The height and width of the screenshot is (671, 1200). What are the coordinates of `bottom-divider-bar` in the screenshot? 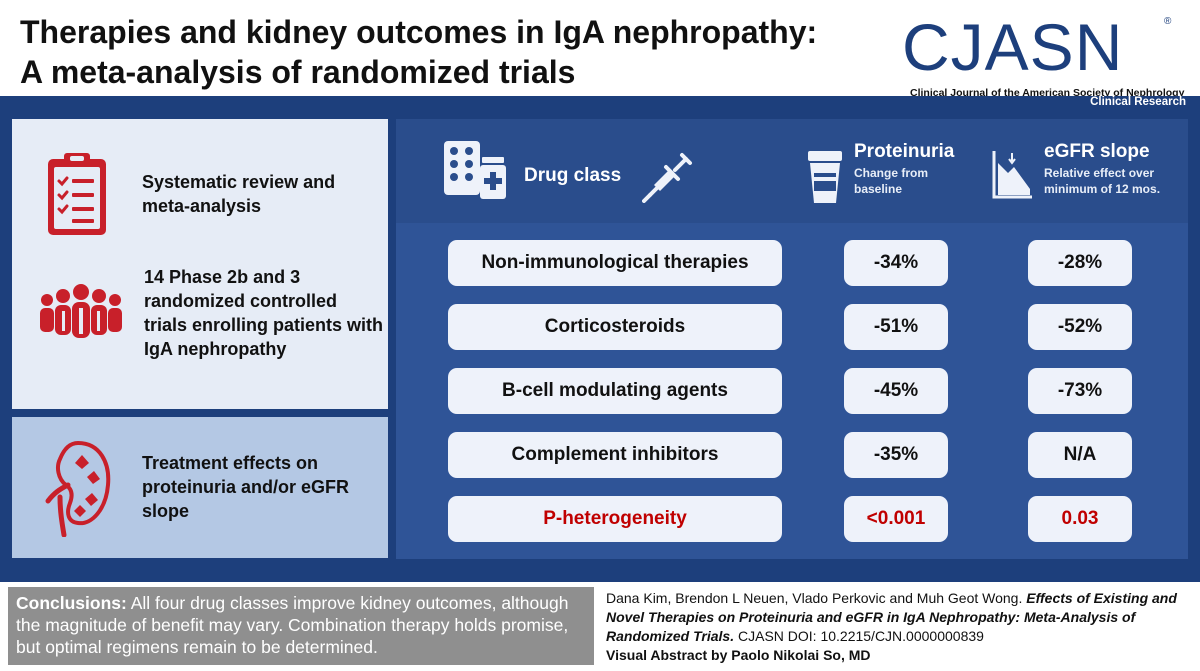 It's located at (600, 575).